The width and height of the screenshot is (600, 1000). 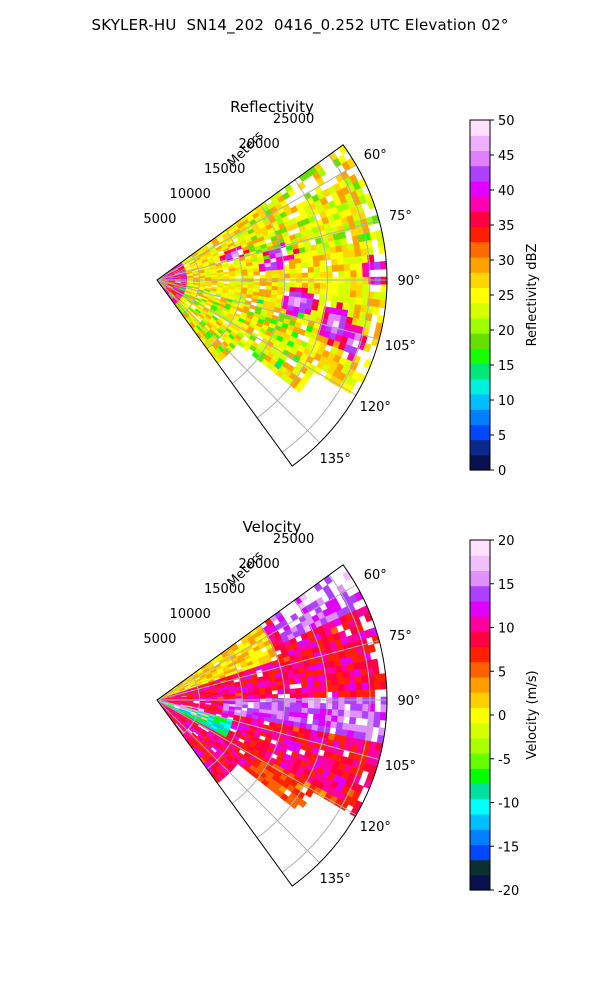 I want to click on colorbar-tick-label: 5, so click(x=502, y=436).